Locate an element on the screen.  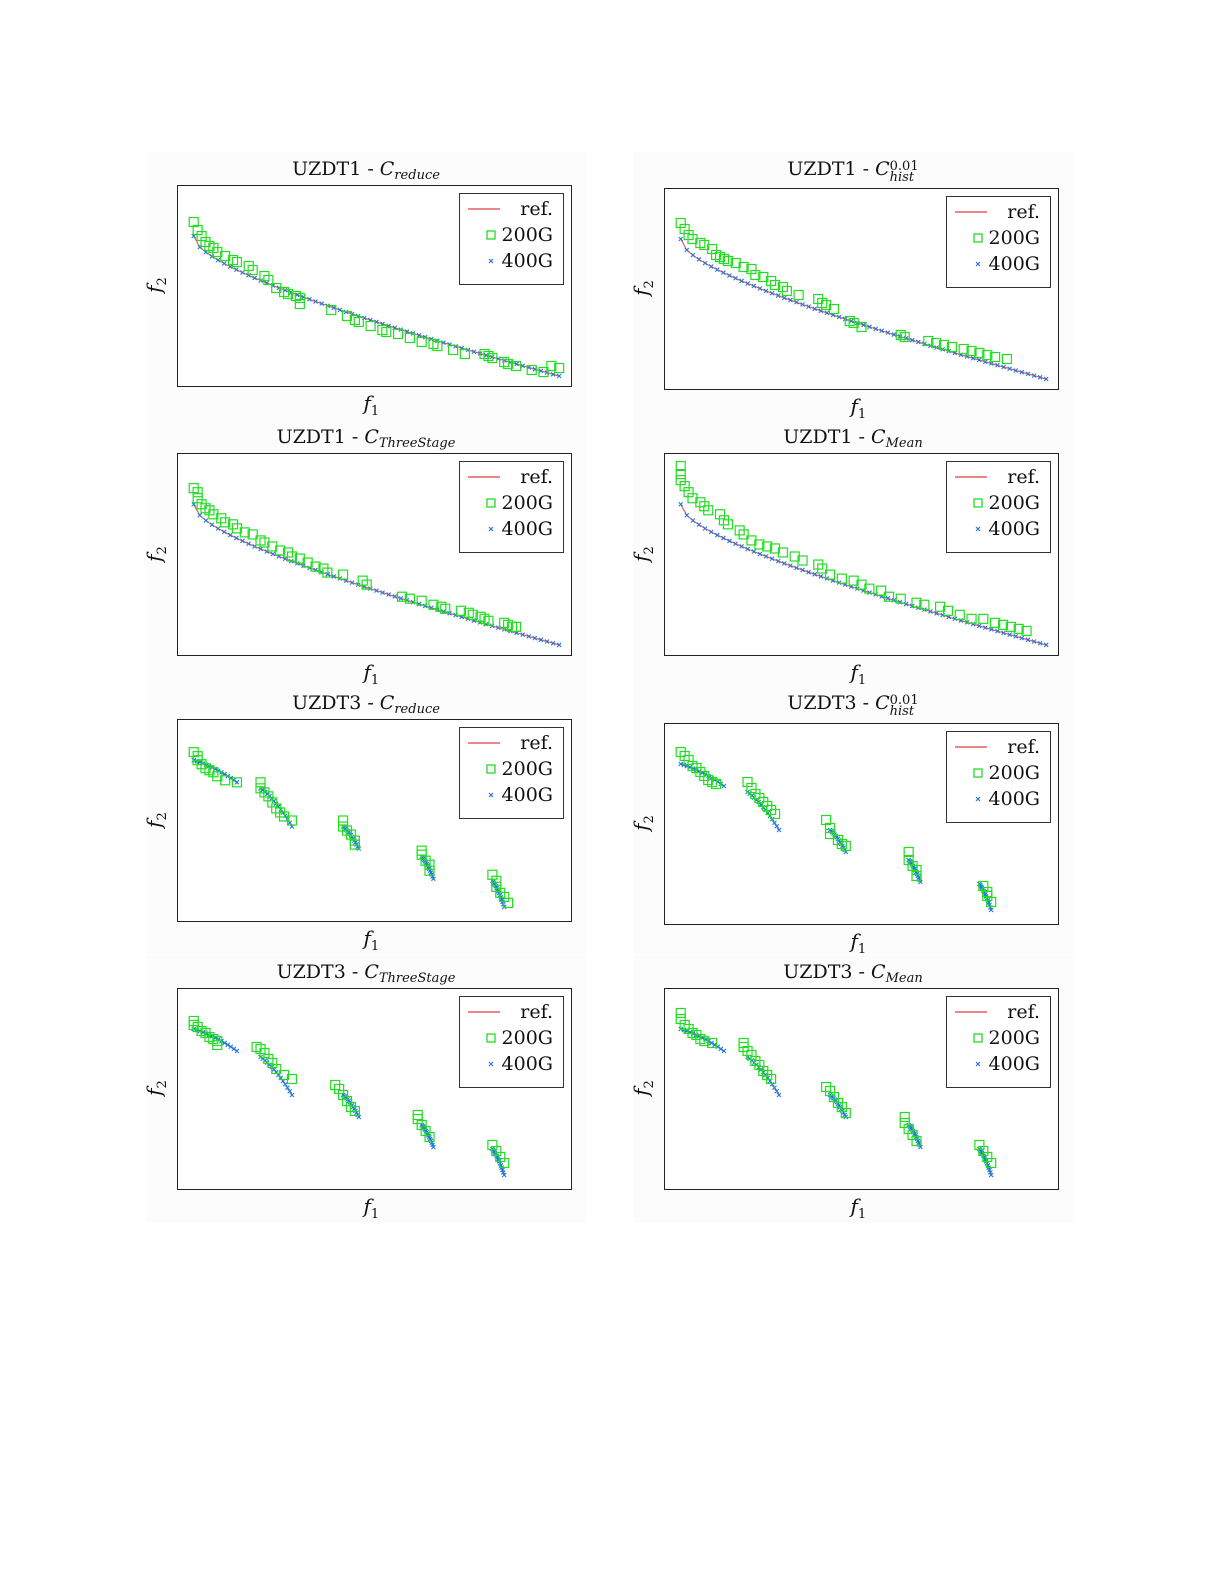
chart-panel-uzdt1-hist: UZDT1 - C 0.01 hist ref. 200G 400G f2 f1 is located at coordinates (851, 287).